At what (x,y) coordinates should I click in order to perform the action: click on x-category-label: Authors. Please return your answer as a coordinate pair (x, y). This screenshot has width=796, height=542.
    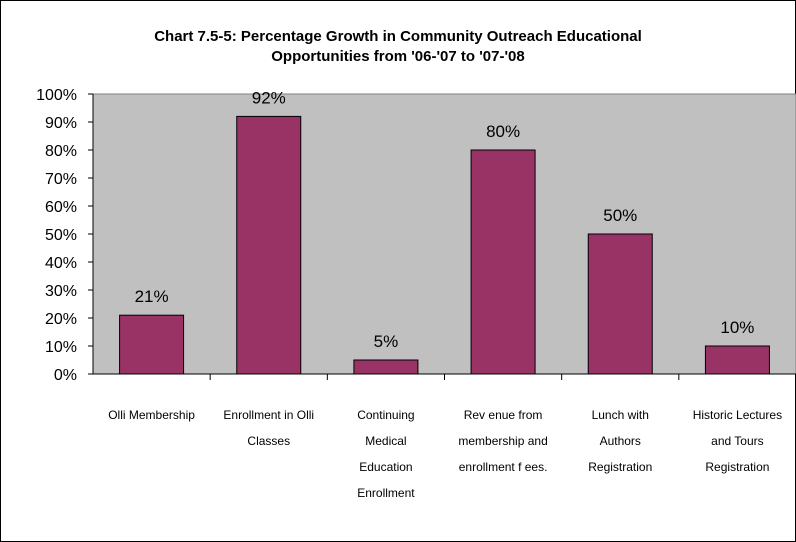
    Looking at the image, I should click on (620, 441).